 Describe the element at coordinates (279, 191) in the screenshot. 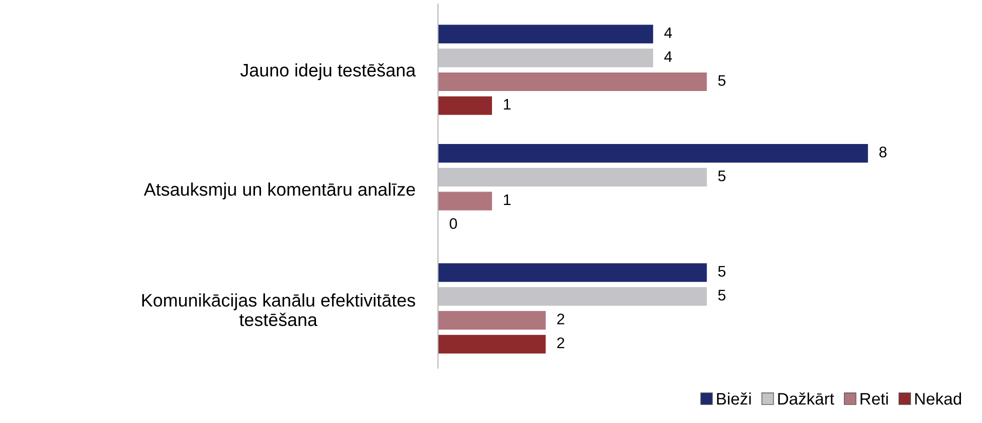

I see `y-tick-label: Atsauksmju un komentāru analīze` at that location.